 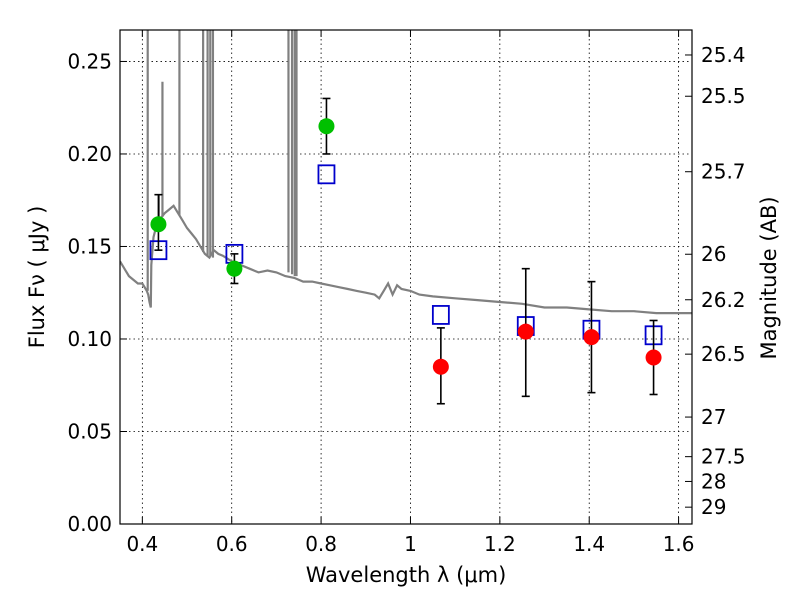 I want to click on right-tick-label: 25.7, so click(x=723, y=172).